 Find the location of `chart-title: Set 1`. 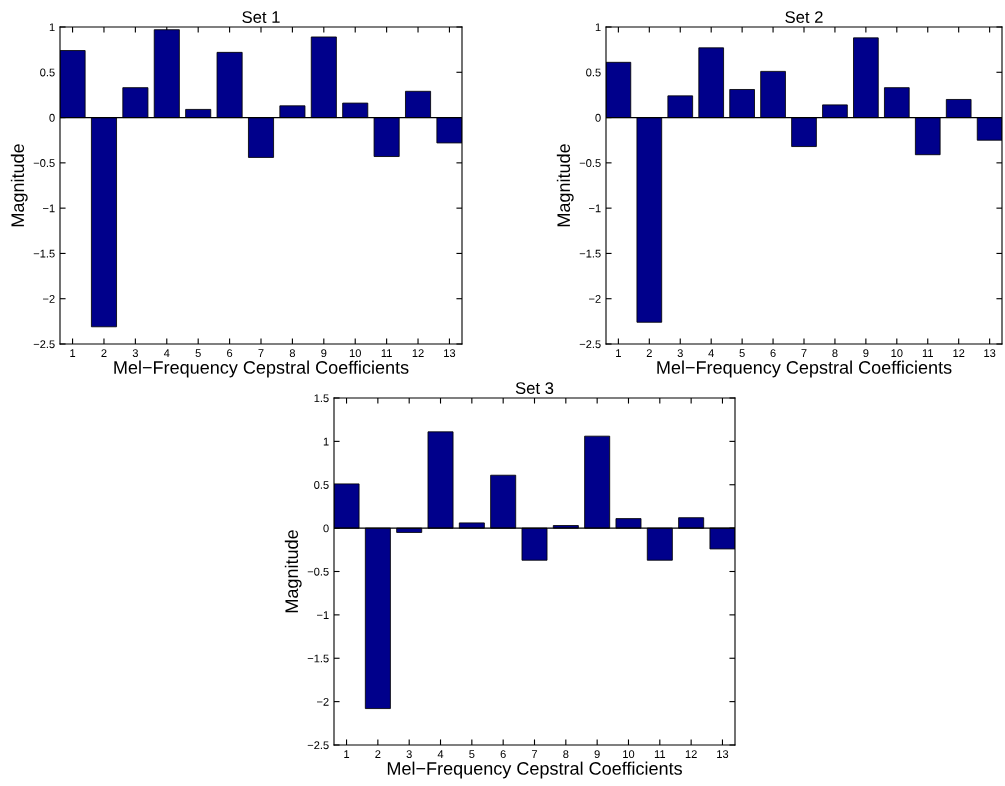

chart-title: Set 1 is located at coordinates (261, 17).